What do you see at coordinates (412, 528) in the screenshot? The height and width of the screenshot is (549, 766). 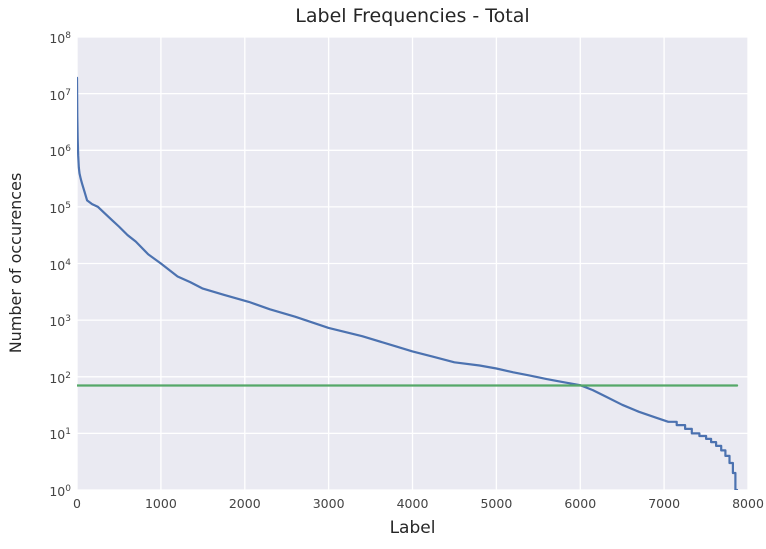 I see `x-axis-label: Label` at bounding box center [412, 528].